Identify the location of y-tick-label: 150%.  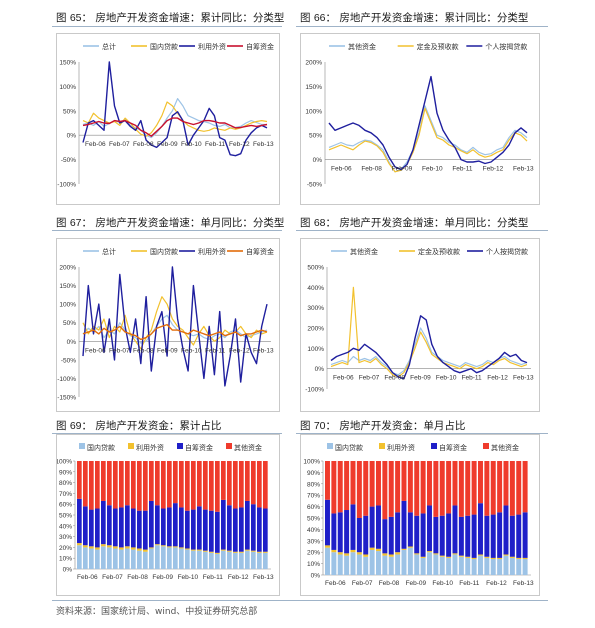
(67, 286).